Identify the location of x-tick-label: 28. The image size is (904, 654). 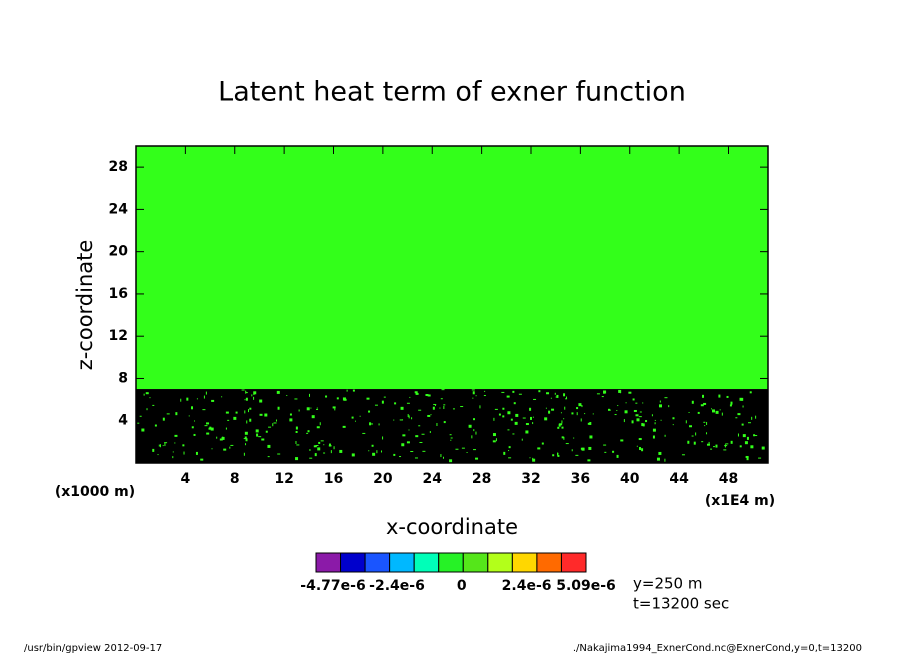
(481, 479).